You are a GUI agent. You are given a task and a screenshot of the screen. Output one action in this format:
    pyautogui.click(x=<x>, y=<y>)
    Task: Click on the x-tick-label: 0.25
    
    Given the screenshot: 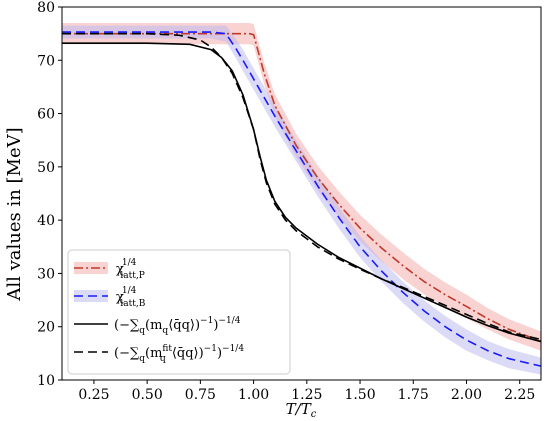 What is the action you would take?
    pyautogui.click(x=93, y=395)
    